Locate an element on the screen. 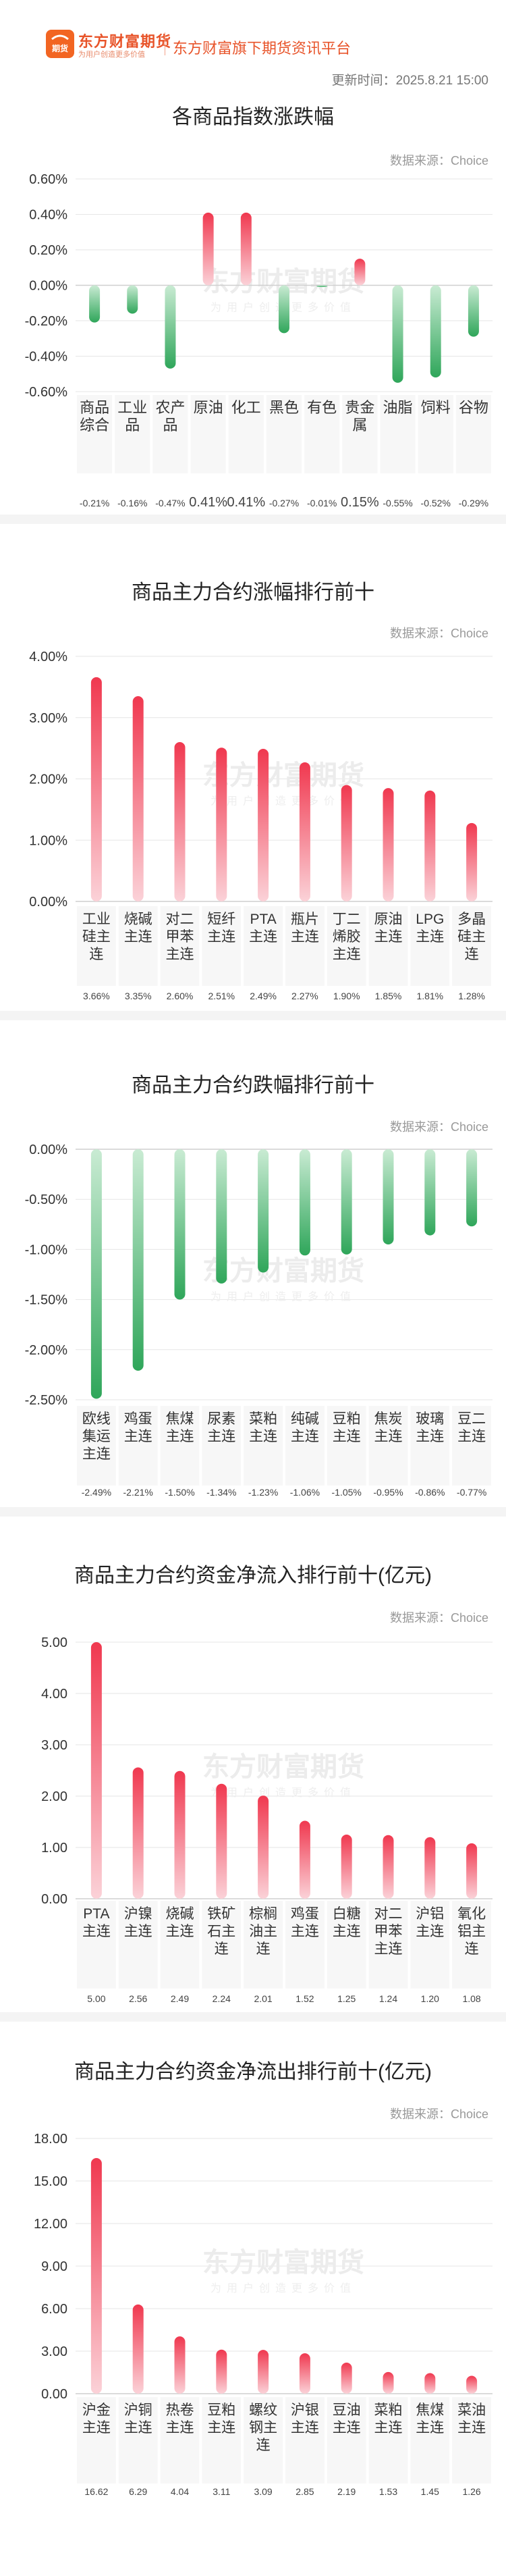 The height and width of the screenshot is (2576, 506). brand-name: 东方财富期货 is located at coordinates (125, 42).